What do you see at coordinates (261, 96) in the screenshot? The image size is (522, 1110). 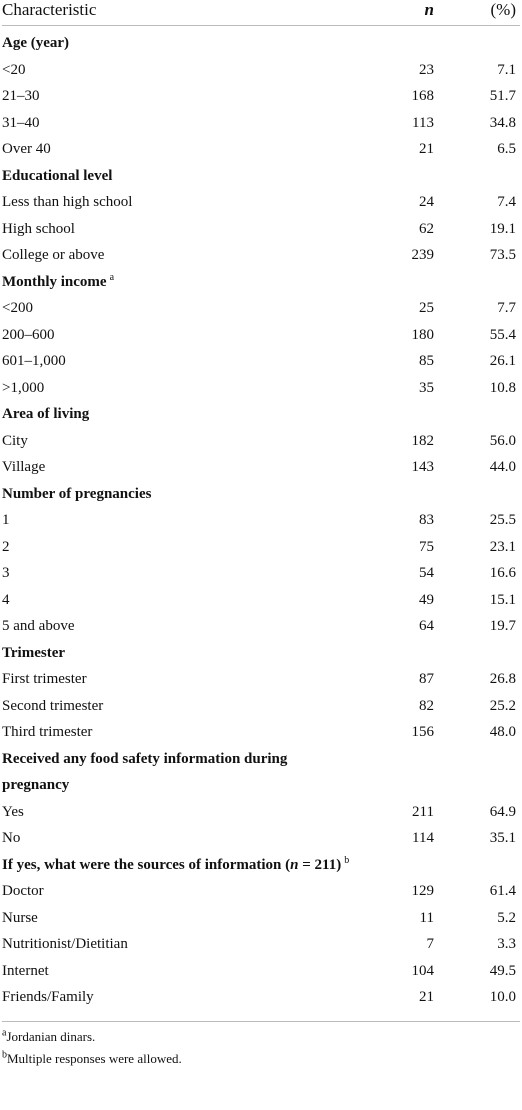 I see `data-row: 21–30 168 51.7` at bounding box center [261, 96].